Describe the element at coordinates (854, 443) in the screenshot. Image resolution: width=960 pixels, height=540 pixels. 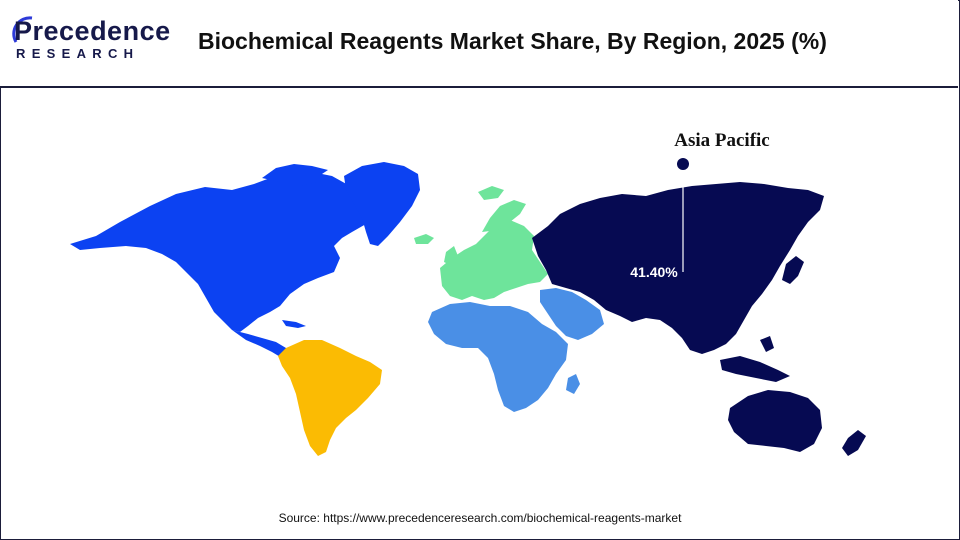
I see `new-zealand-shape` at that location.